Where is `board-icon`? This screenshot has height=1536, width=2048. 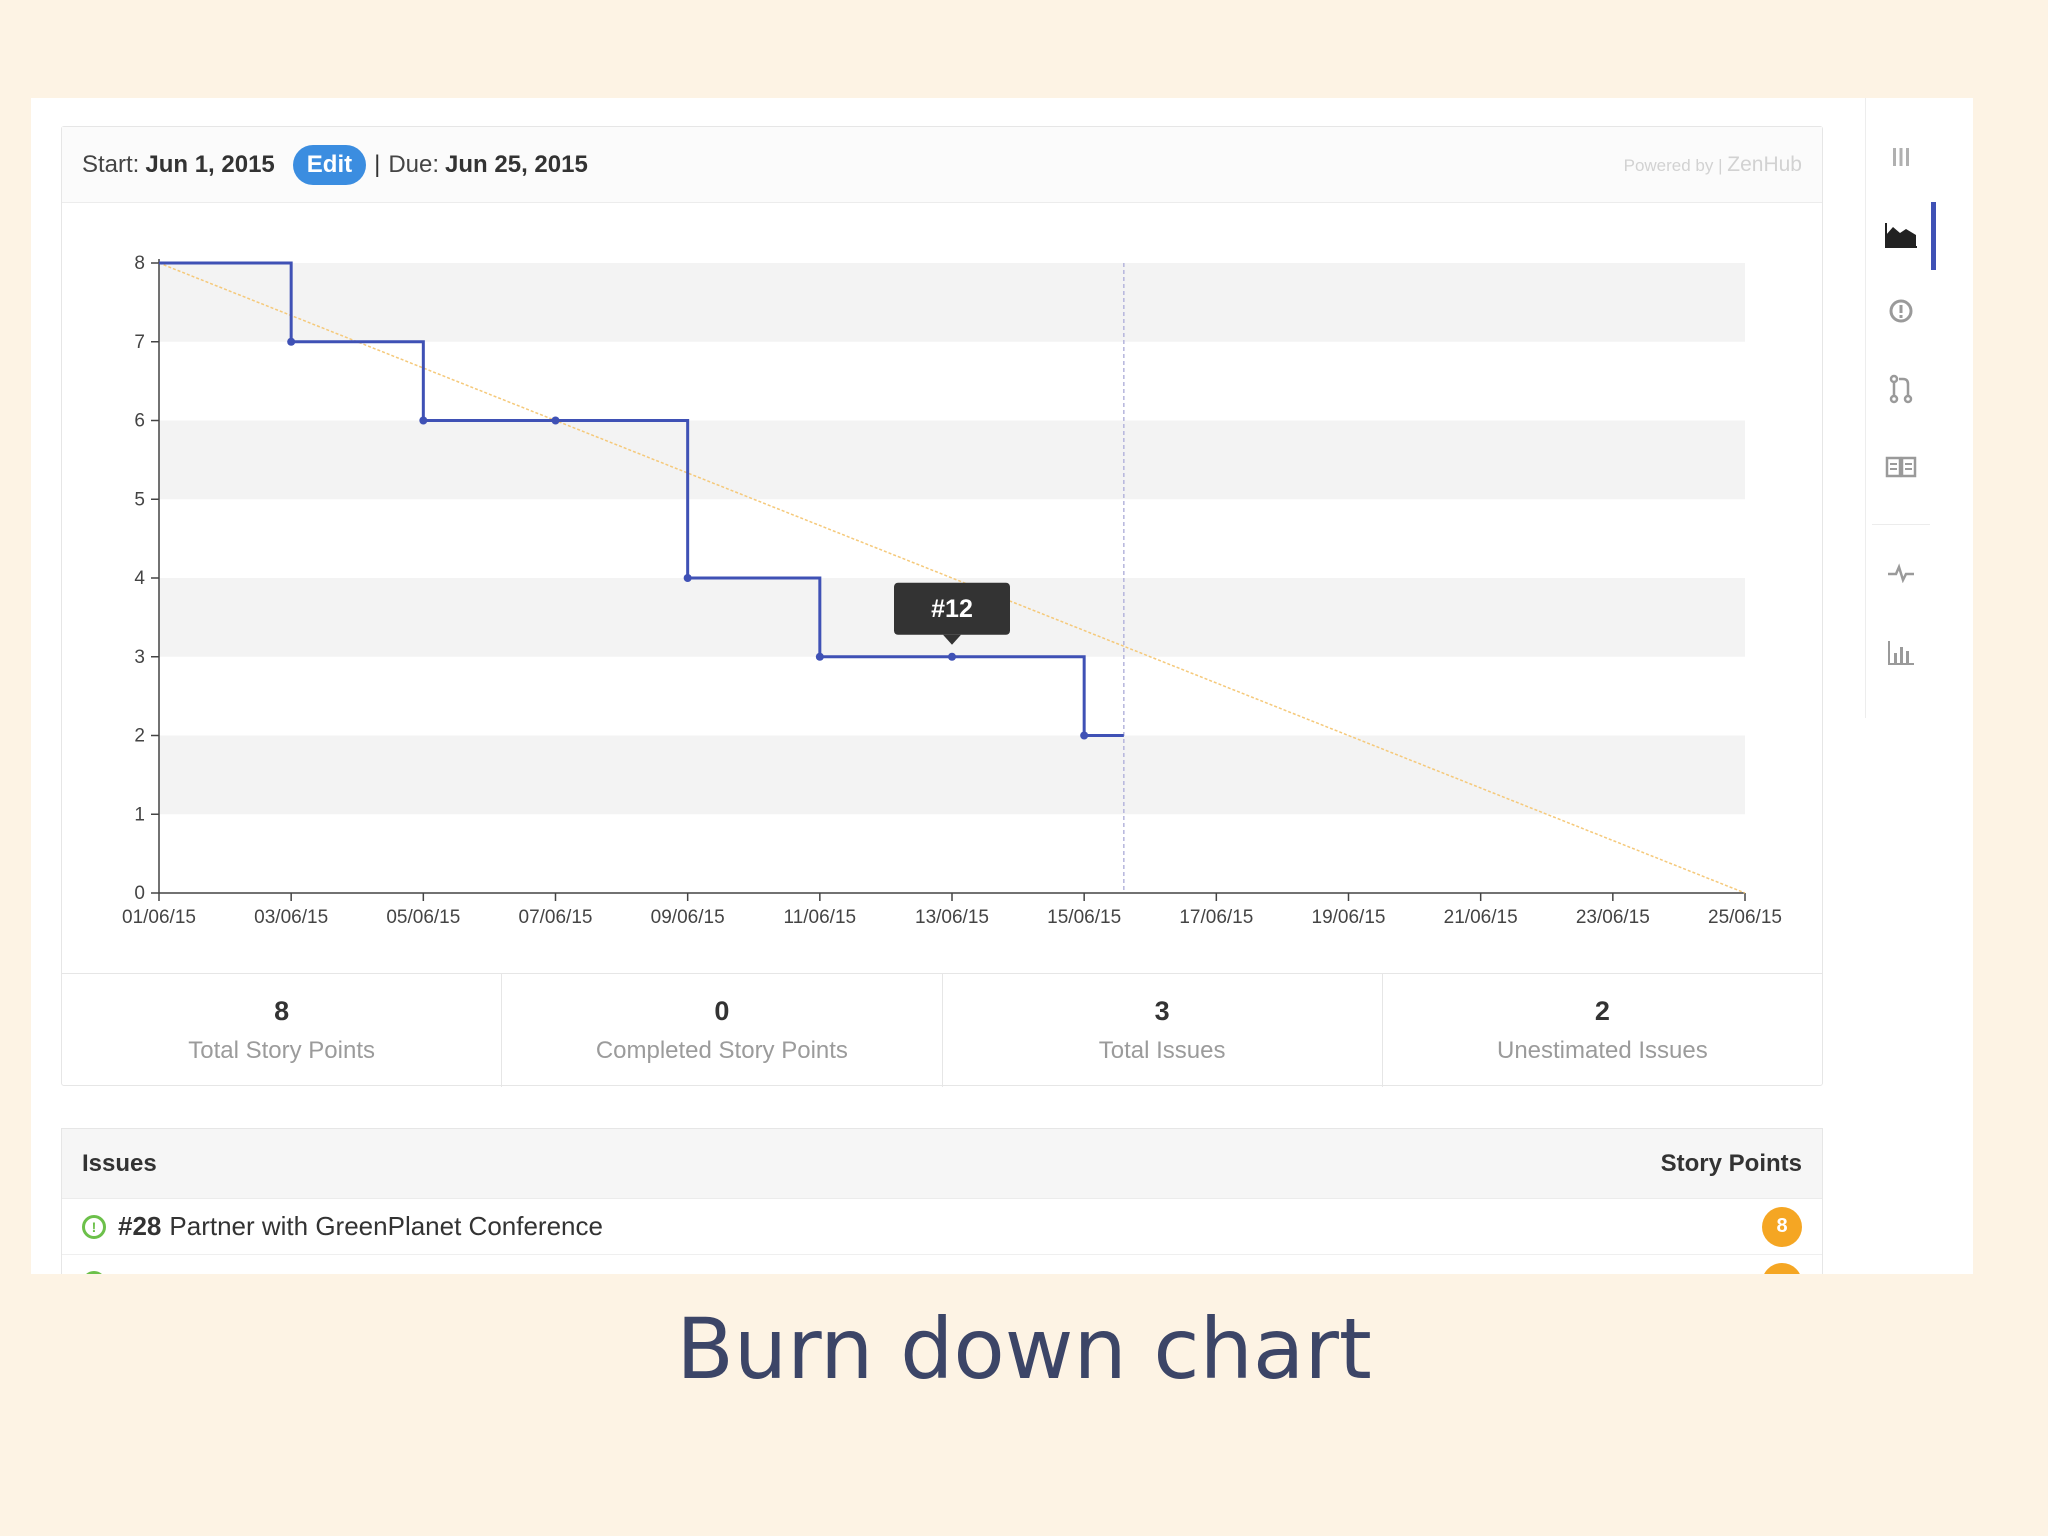 board-icon is located at coordinates (1901, 157).